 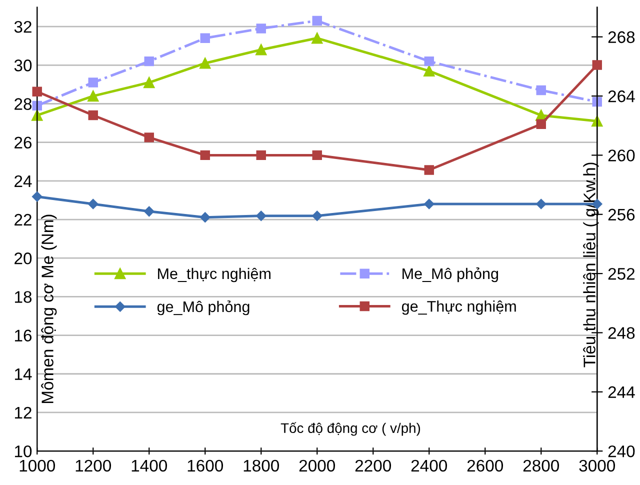 What do you see at coordinates (621, 274) in the screenshot?
I see `y2-tick-label: 252` at bounding box center [621, 274].